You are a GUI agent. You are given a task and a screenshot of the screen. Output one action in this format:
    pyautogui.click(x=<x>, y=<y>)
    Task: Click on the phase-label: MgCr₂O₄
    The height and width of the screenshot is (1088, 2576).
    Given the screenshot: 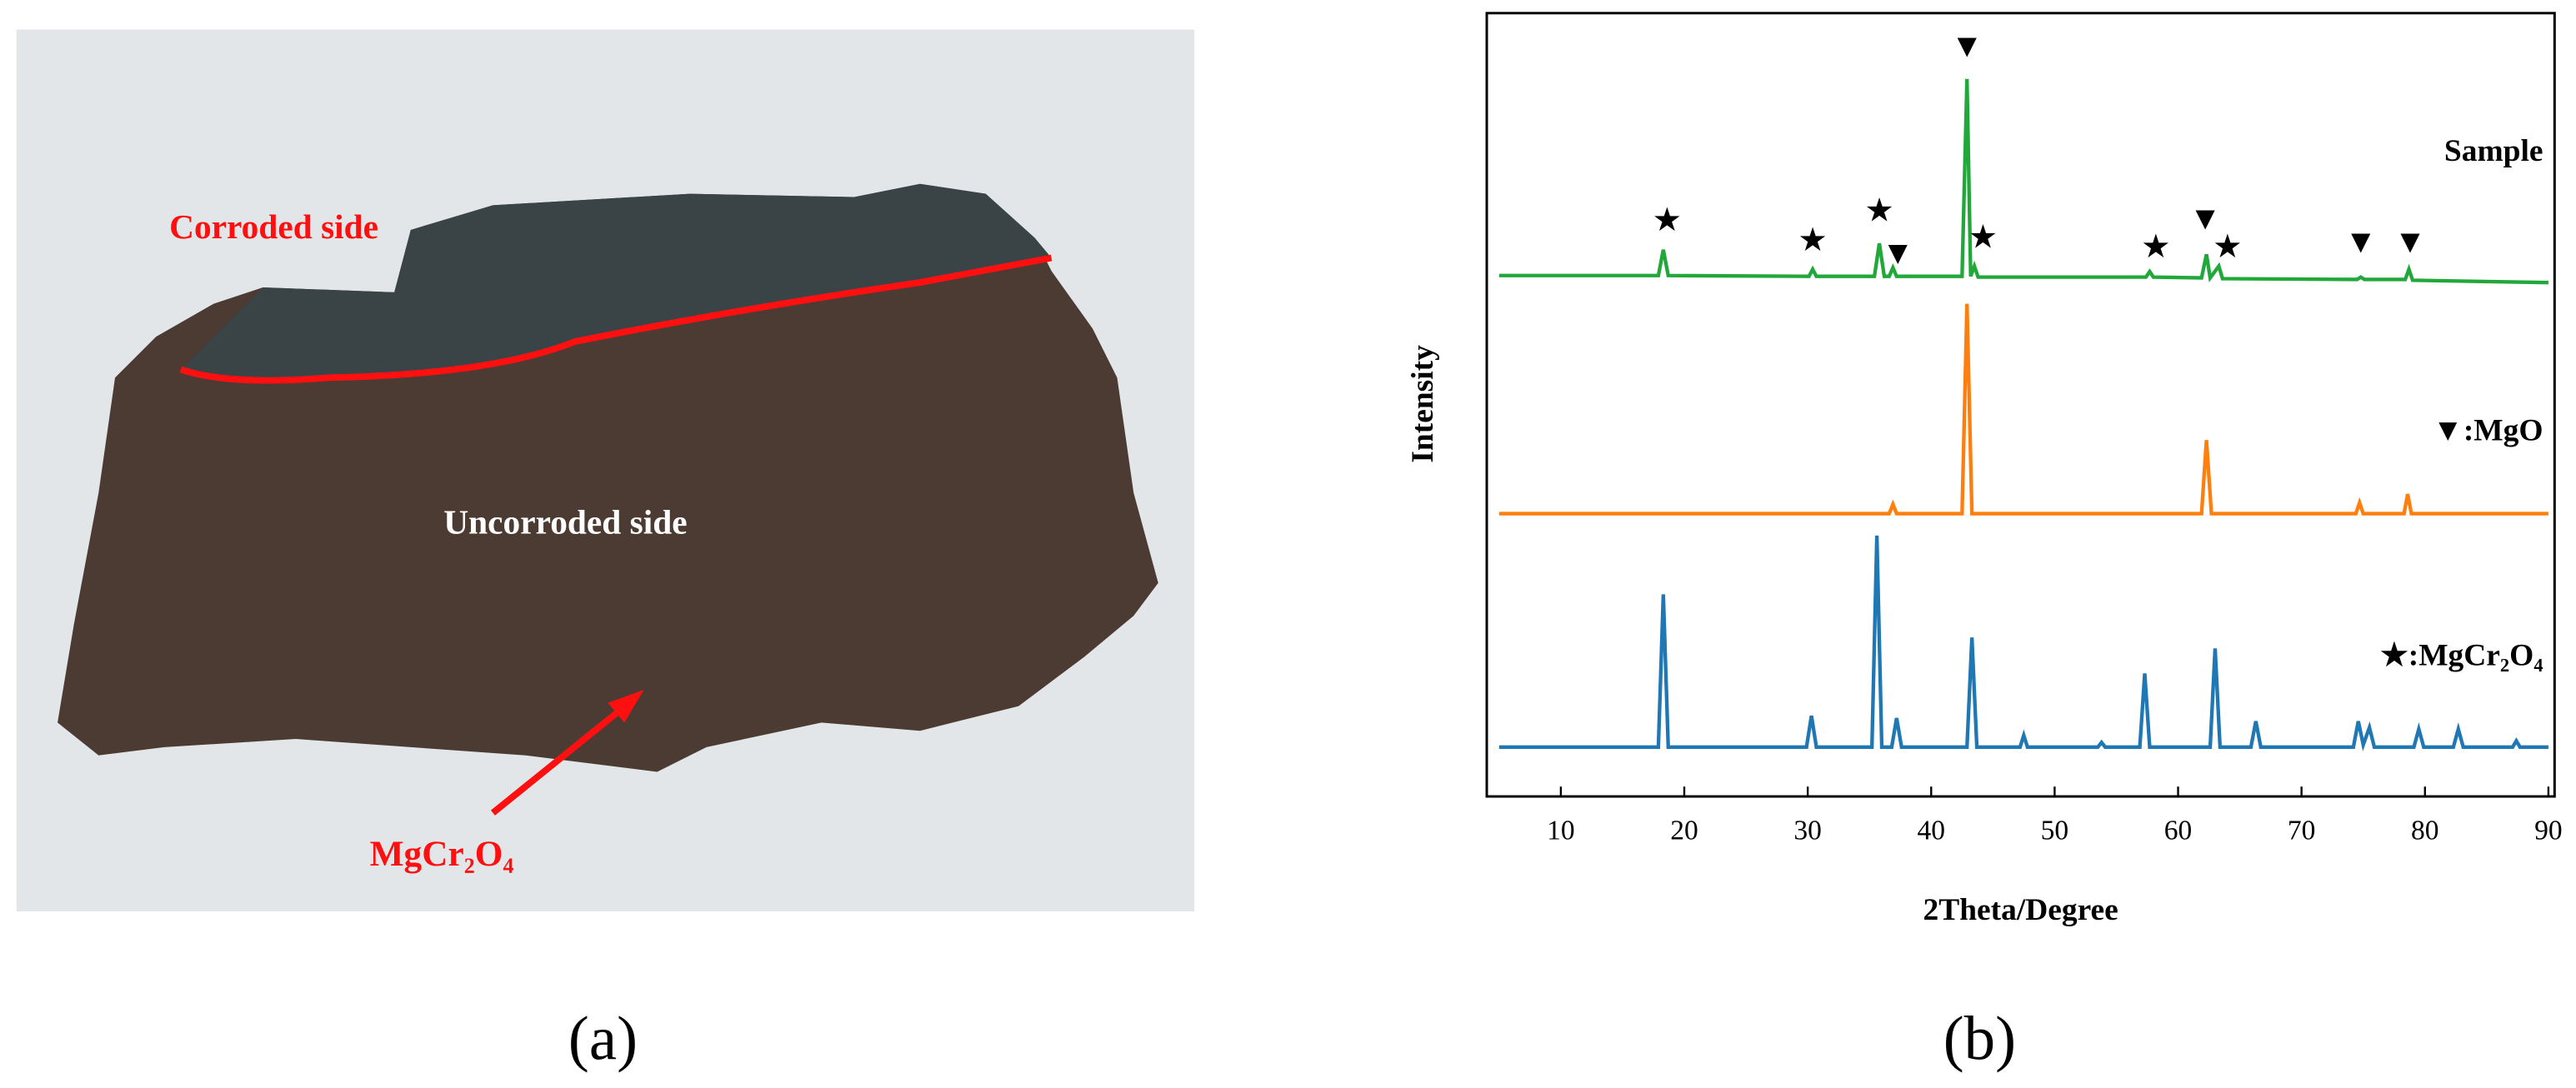 What is the action you would take?
    pyautogui.click(x=442, y=854)
    